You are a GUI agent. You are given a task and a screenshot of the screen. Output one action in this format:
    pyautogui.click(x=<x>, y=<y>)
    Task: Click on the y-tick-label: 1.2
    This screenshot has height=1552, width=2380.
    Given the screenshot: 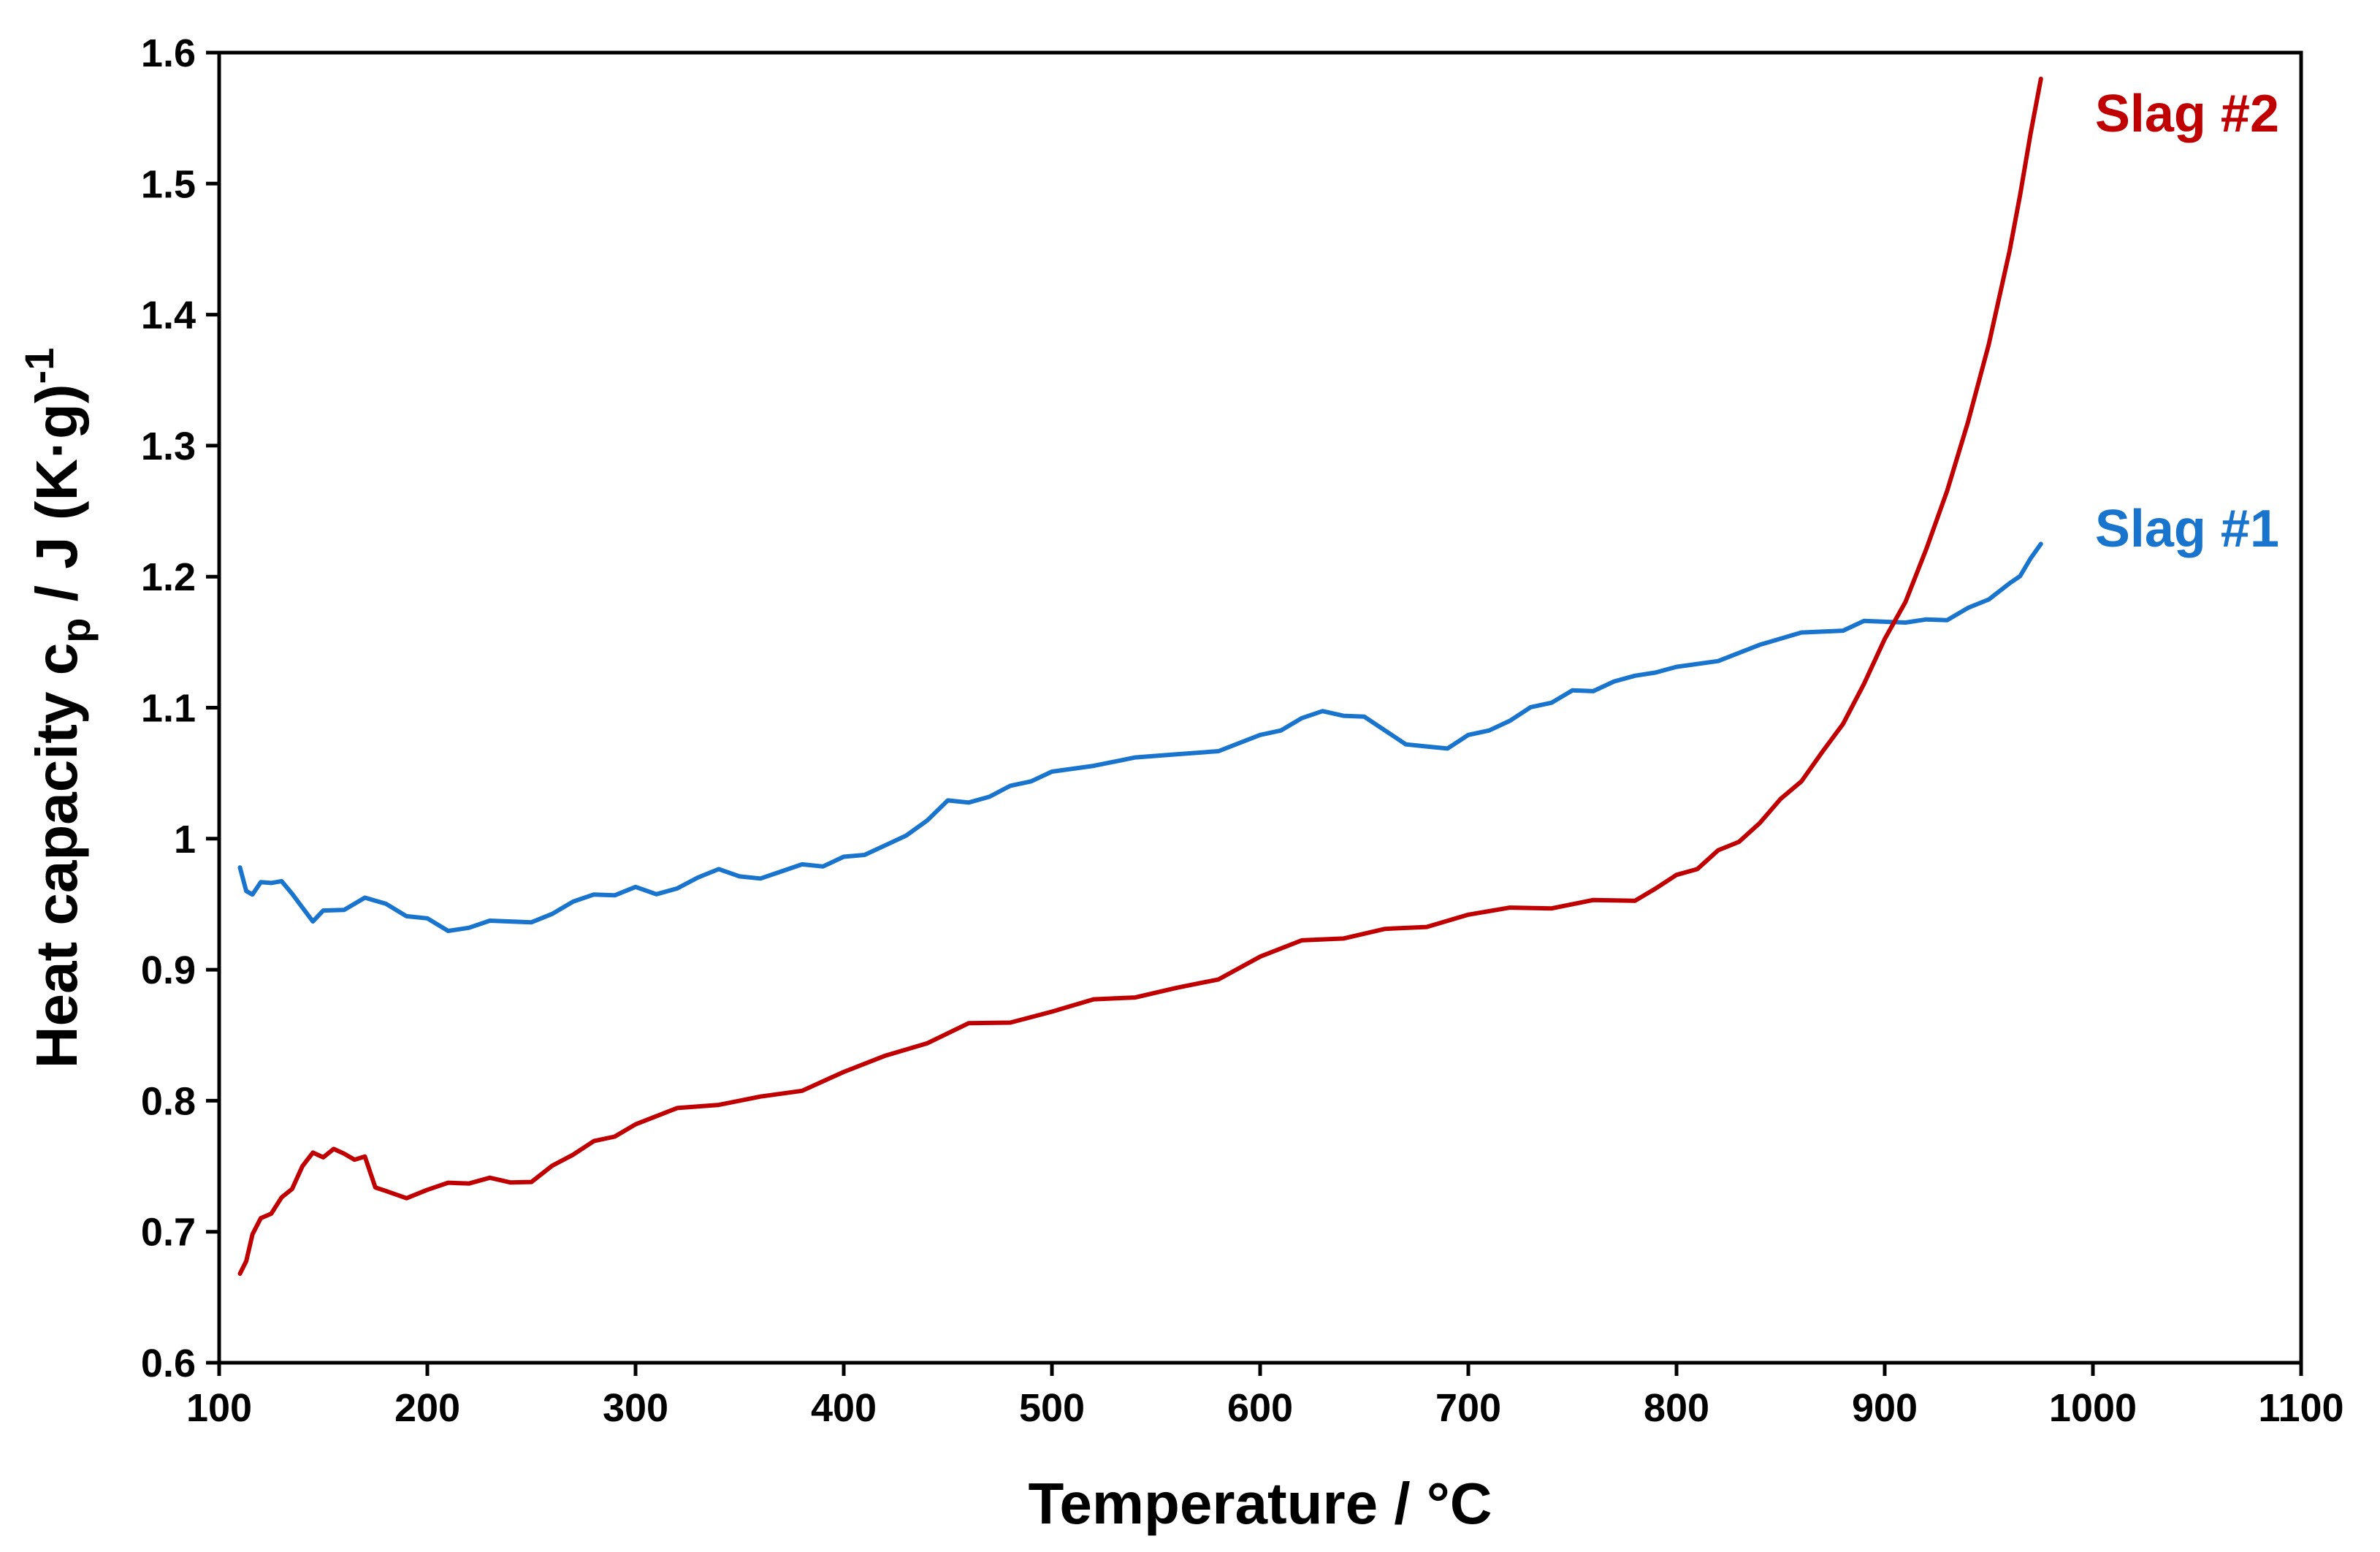 What is the action you would take?
    pyautogui.click(x=168, y=577)
    